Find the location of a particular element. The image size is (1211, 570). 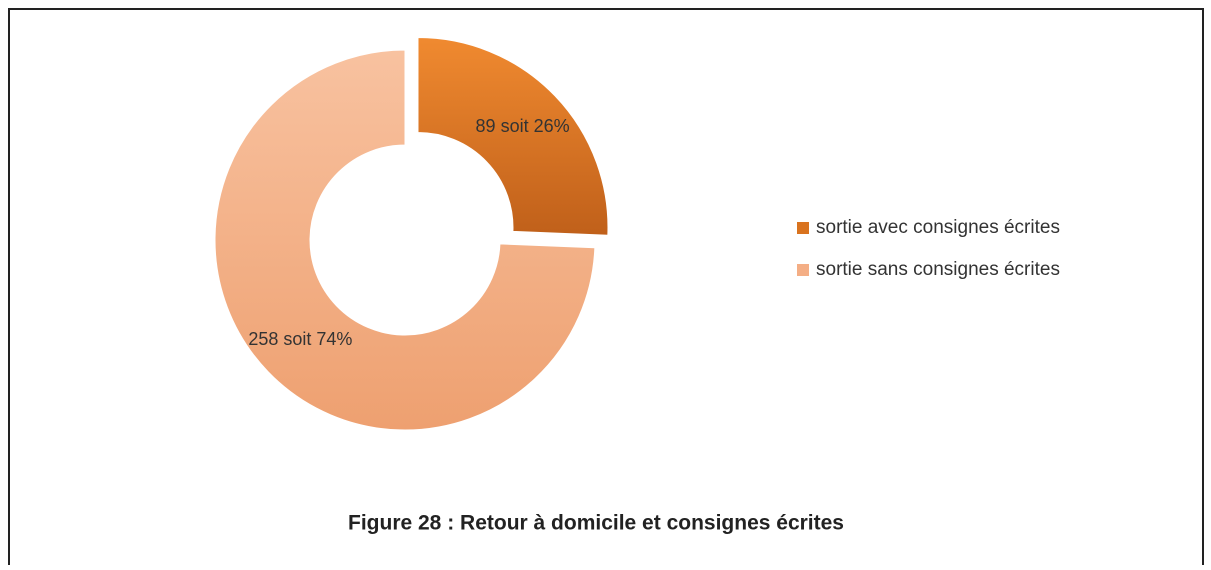

slice is located at coordinates (513, 136).